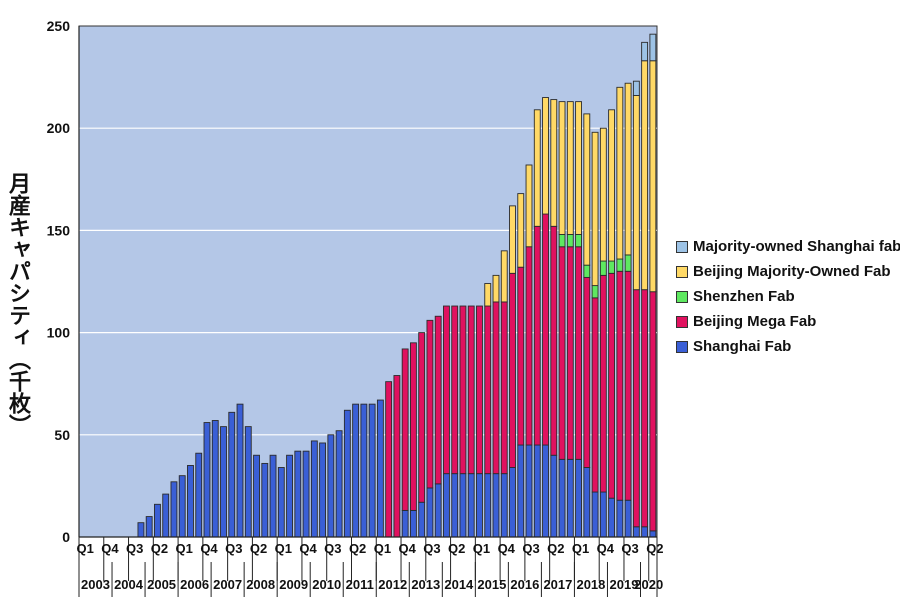  What do you see at coordinates (59, 230) in the screenshot?
I see `y-tick-label: 150` at bounding box center [59, 230].